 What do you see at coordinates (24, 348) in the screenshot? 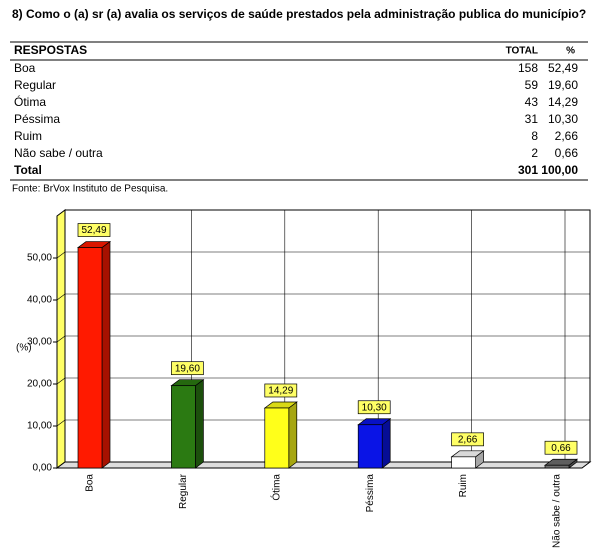
I see `y-axis-label: (%)` at bounding box center [24, 348].